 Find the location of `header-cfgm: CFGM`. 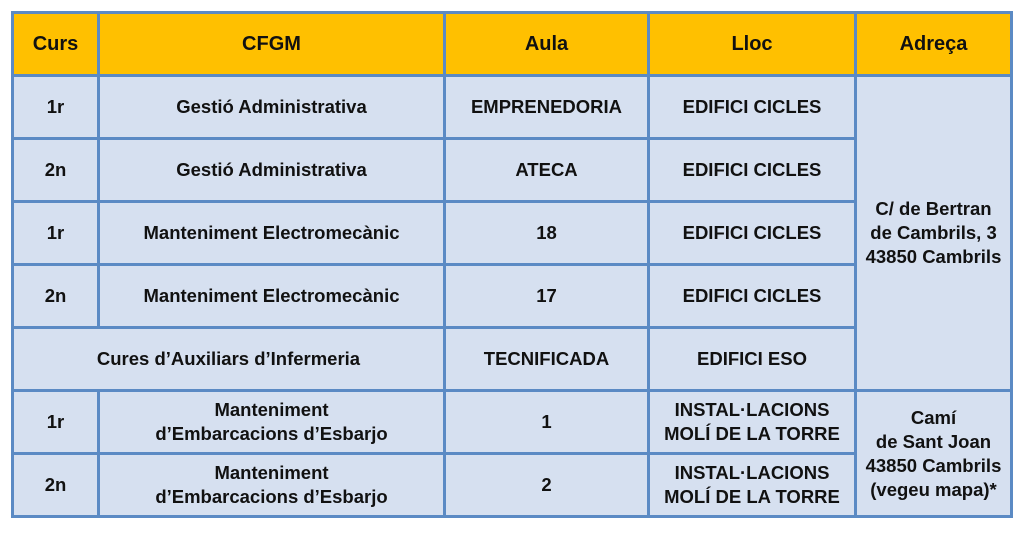

header-cfgm: CFGM is located at coordinates (271, 44).